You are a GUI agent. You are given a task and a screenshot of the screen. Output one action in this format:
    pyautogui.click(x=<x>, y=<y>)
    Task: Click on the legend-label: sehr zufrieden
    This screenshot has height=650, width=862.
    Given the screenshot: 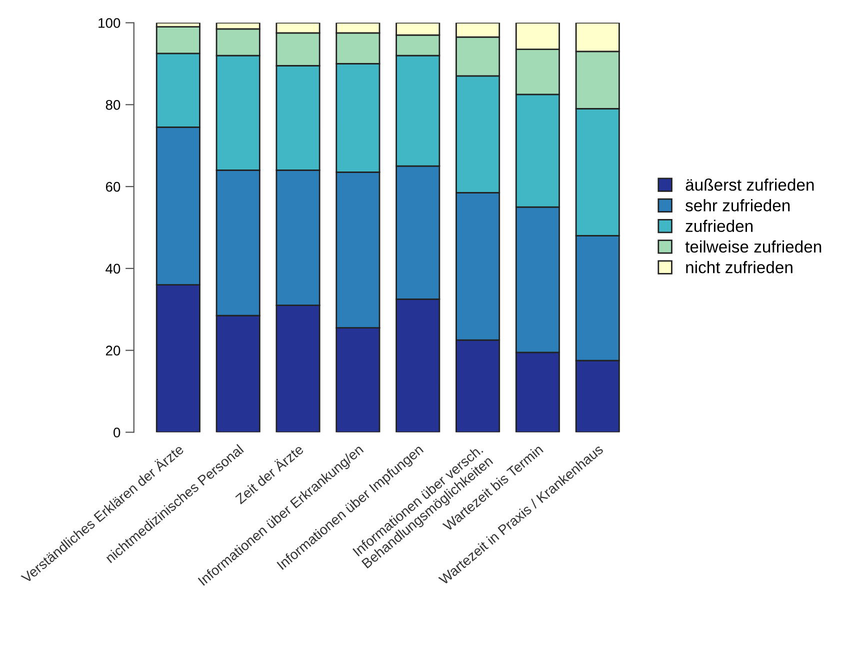 What is the action you would take?
    pyautogui.click(x=738, y=205)
    